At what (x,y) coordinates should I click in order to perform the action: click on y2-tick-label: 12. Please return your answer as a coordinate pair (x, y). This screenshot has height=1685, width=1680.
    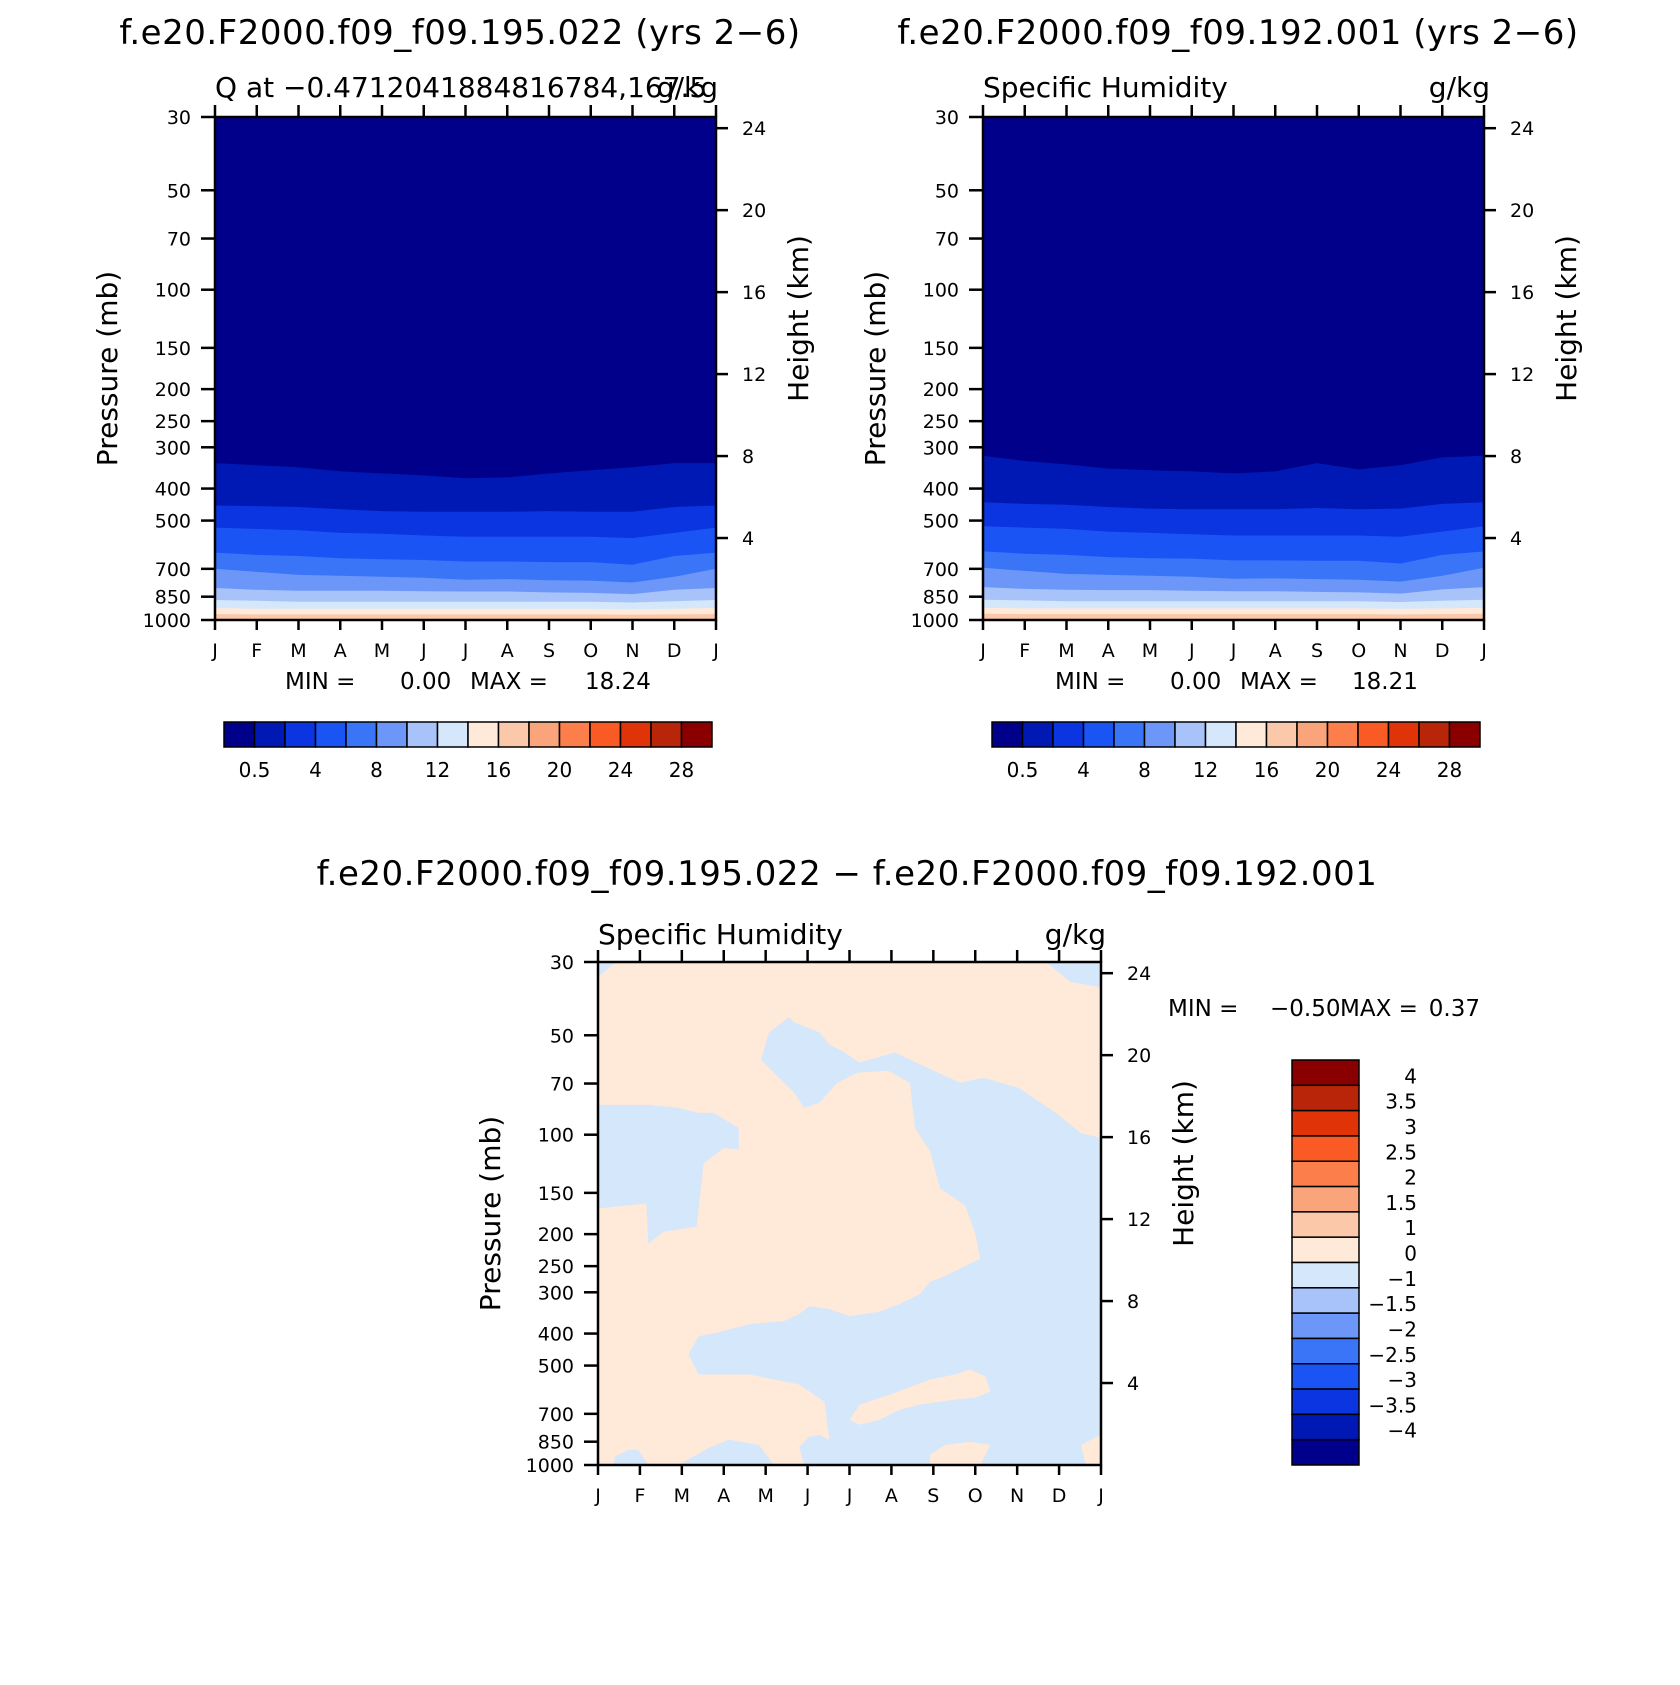
    Looking at the image, I should click on (1522, 375).